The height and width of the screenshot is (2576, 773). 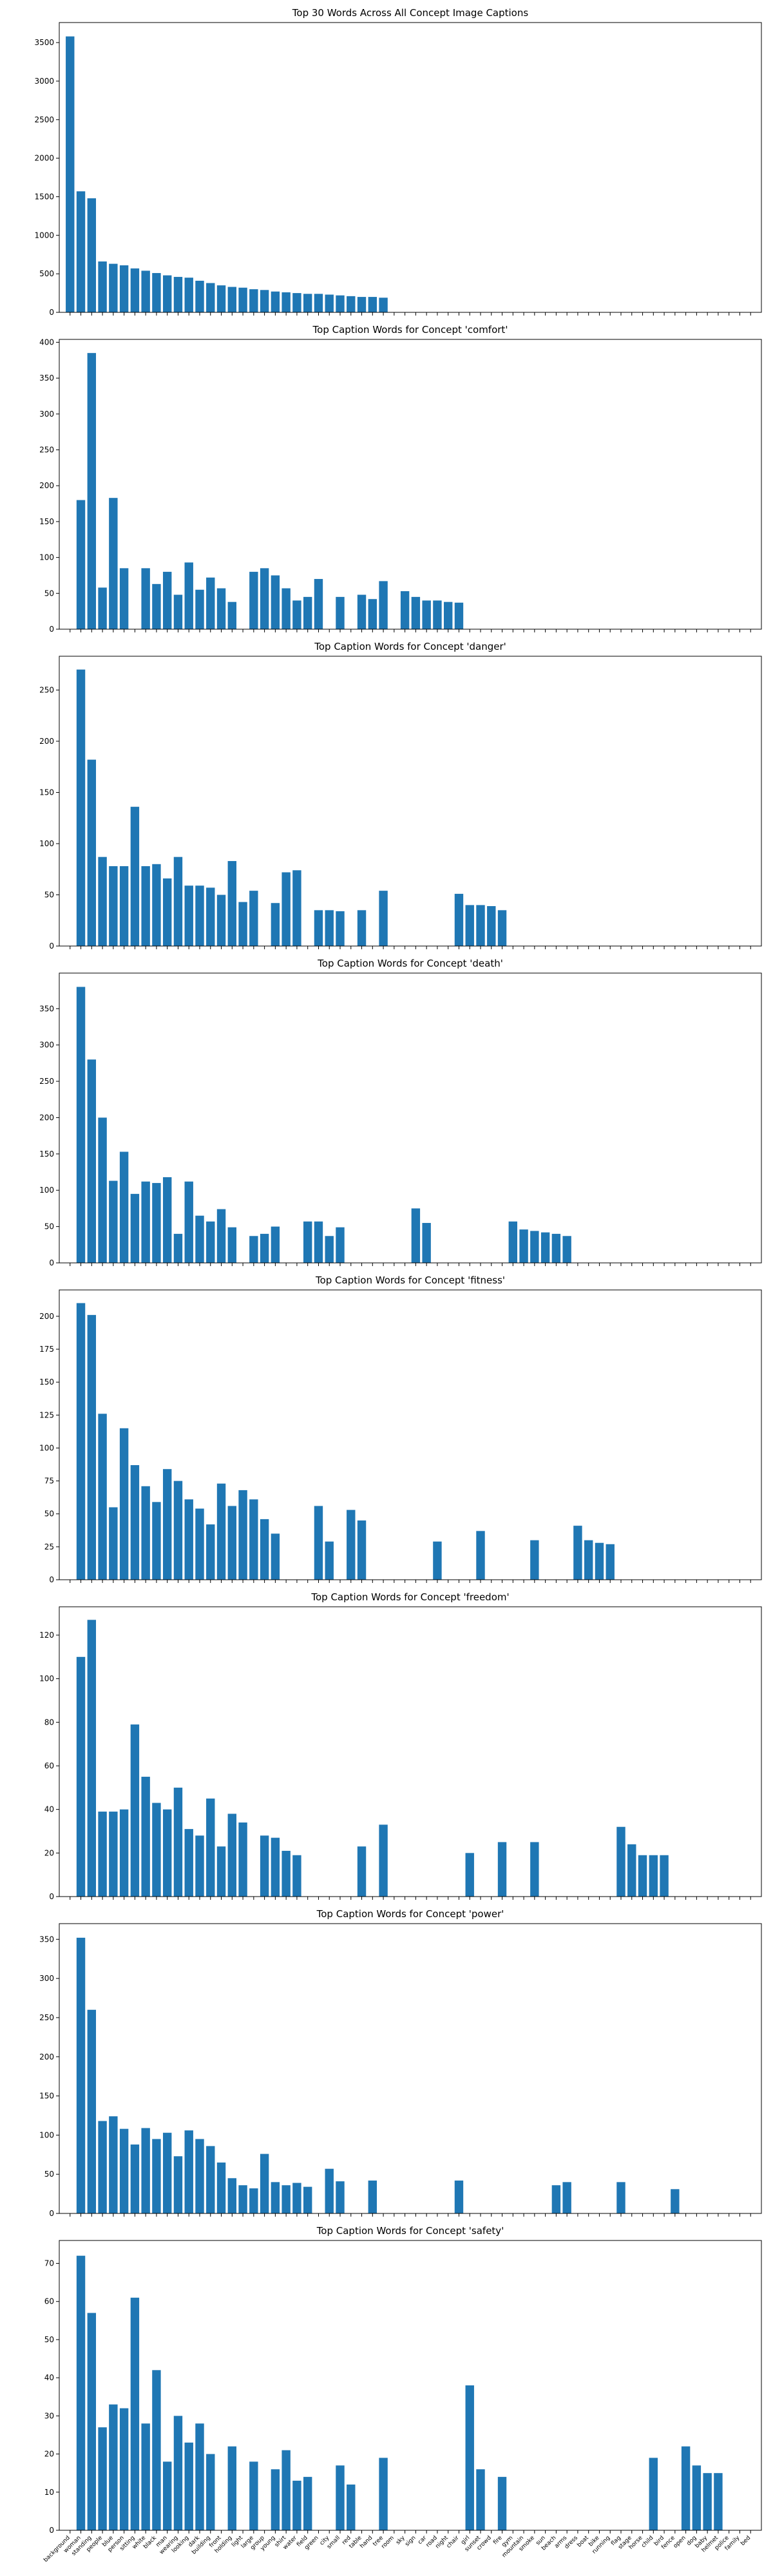 I want to click on x-tick-label: sign, so click(x=410, y=2541).